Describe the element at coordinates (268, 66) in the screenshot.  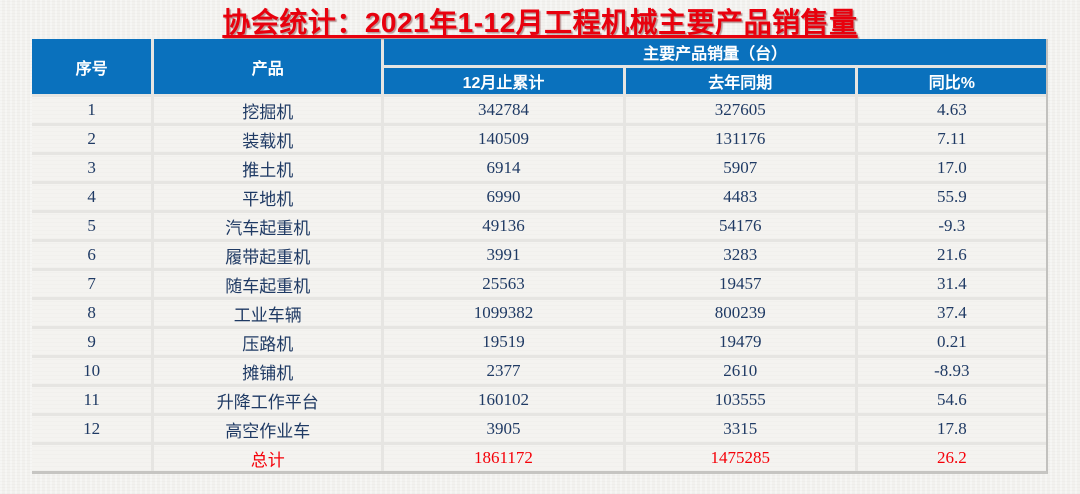
I see `column-header-product: 产品` at that location.